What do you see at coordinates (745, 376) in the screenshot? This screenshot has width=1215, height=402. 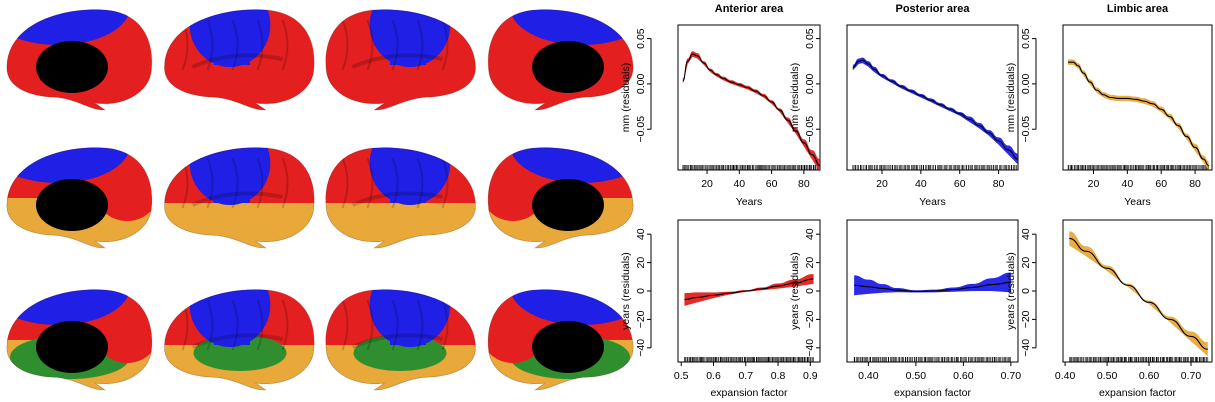 I see `x-tick-label: 0.7` at bounding box center [745, 376].